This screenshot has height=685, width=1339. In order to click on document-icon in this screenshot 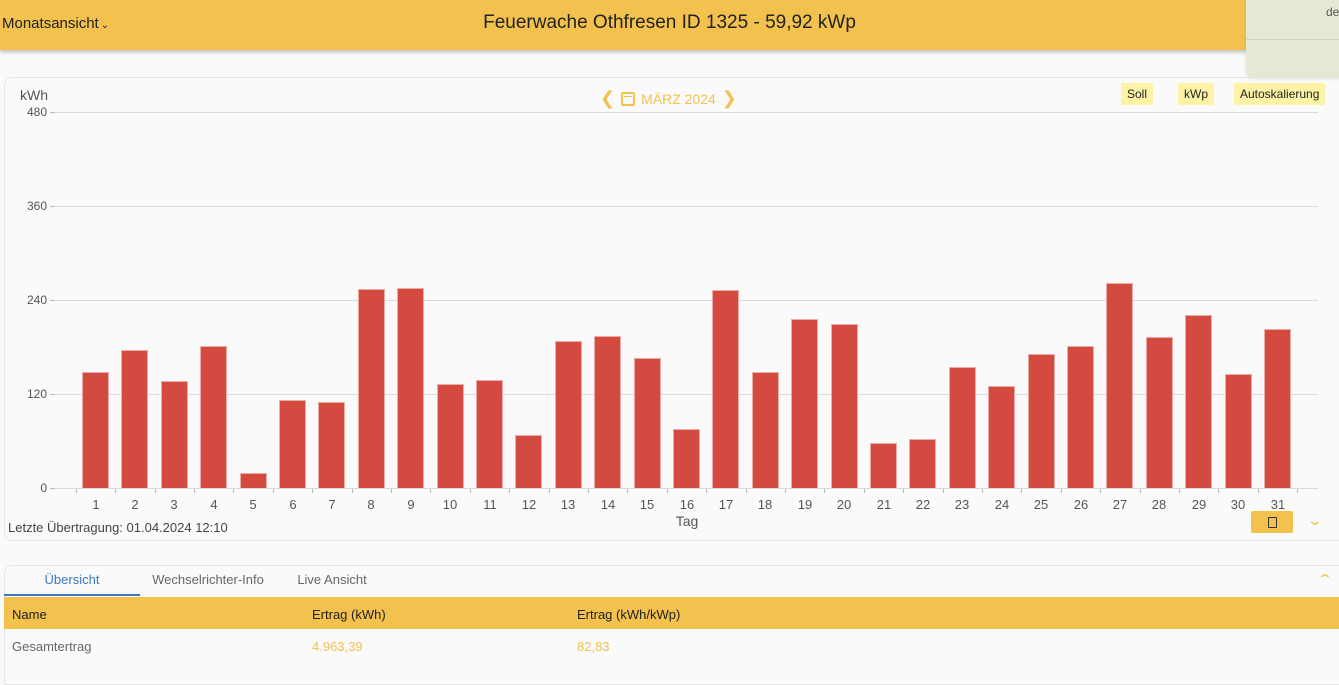, I will do `click(1272, 522)`.